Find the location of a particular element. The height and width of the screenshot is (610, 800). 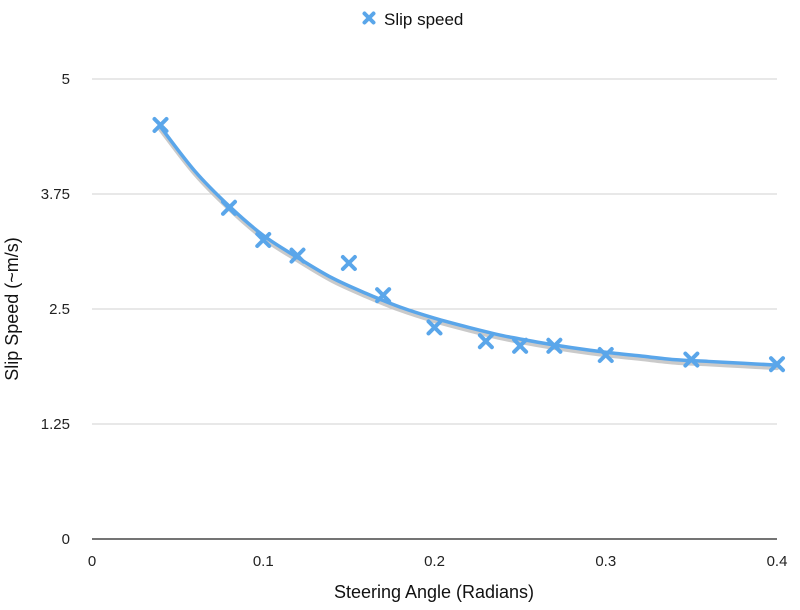

y-tick-label: 0 is located at coordinates (66, 539).